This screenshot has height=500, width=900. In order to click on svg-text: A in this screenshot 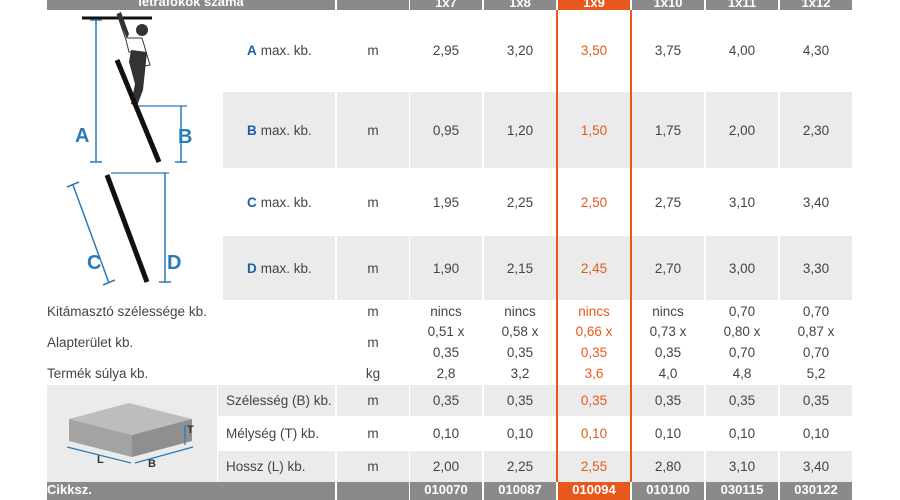, I will do `click(82, 136)`.